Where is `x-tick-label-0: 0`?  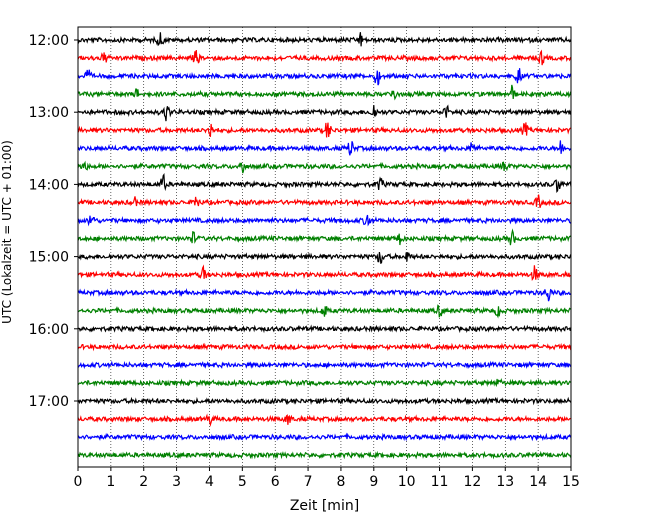 x-tick-label-0: 0 is located at coordinates (78, 482).